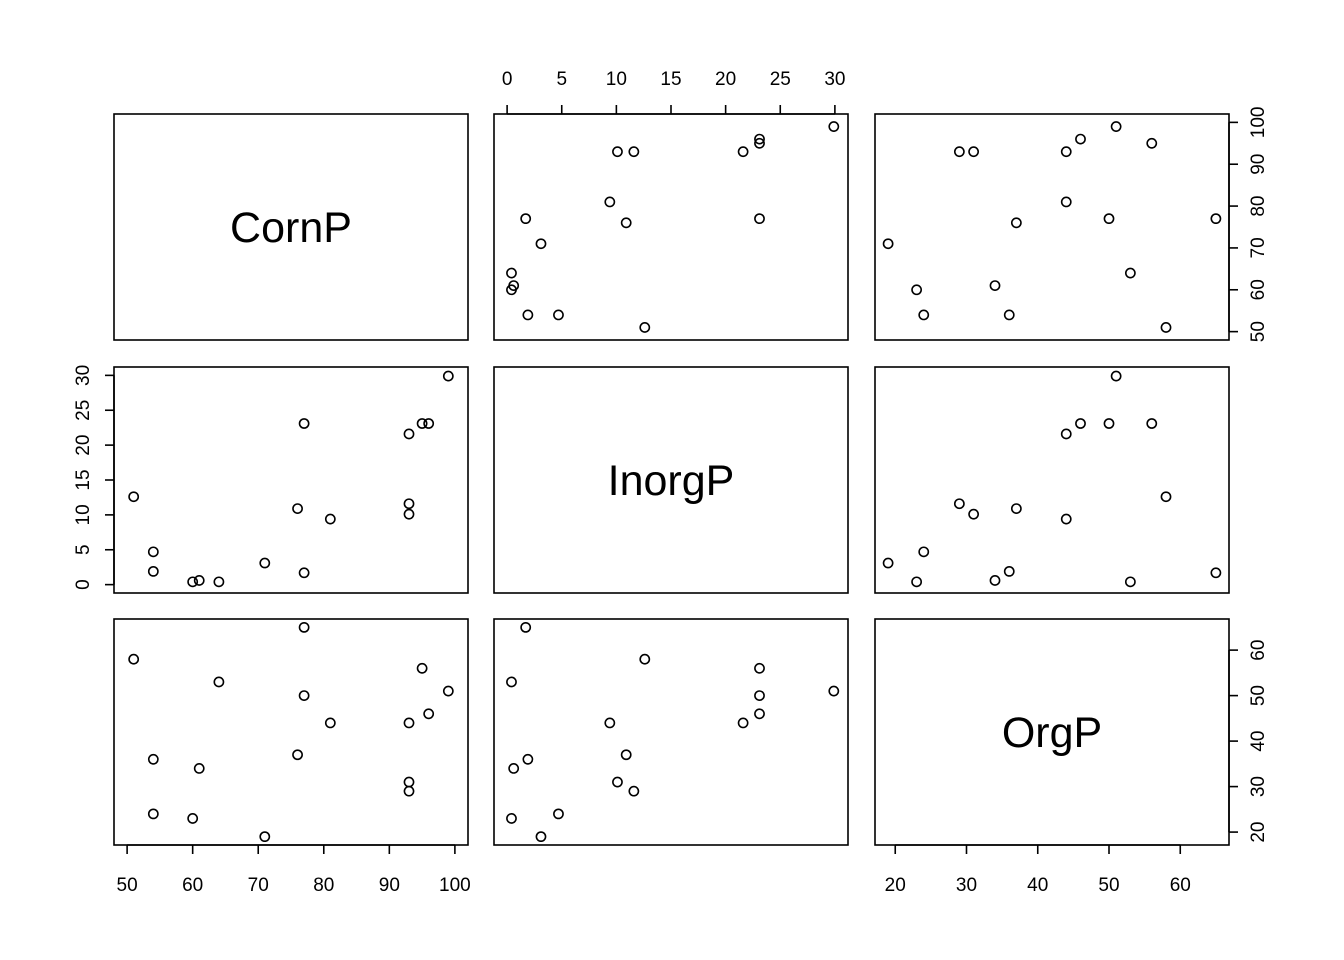 Image resolution: width=1344 pixels, height=960 pixels. I want to click on panel-inorgp-orgp, so click(1052, 480).